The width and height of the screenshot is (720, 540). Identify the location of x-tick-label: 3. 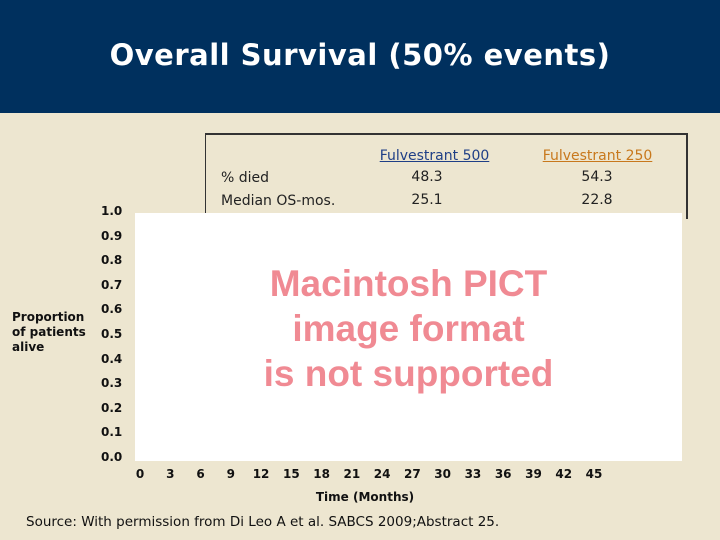
(170, 474).